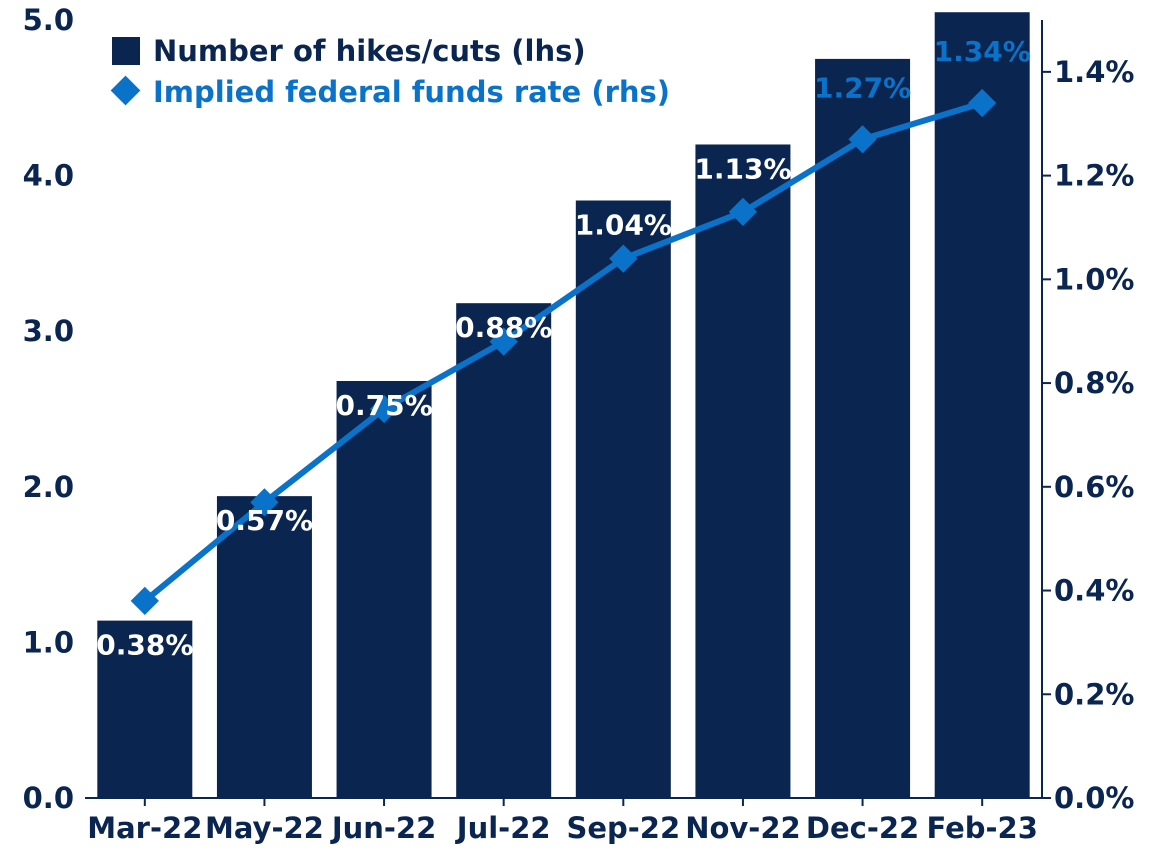 This screenshot has height=854, width=1156. What do you see at coordinates (125, 90) in the screenshot?
I see `legend-swatch-line` at bounding box center [125, 90].